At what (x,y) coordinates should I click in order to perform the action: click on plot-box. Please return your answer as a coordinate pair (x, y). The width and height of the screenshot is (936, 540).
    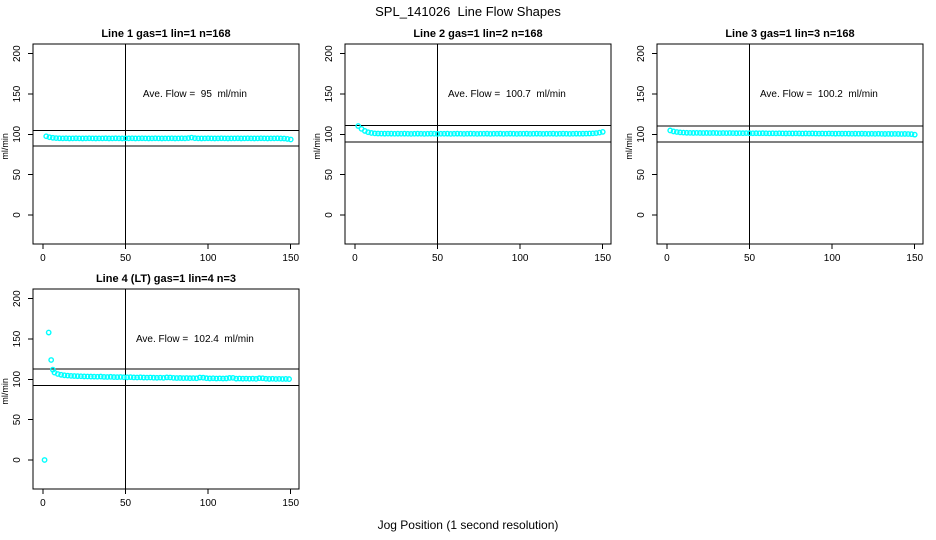
    Looking at the image, I should click on (478, 144).